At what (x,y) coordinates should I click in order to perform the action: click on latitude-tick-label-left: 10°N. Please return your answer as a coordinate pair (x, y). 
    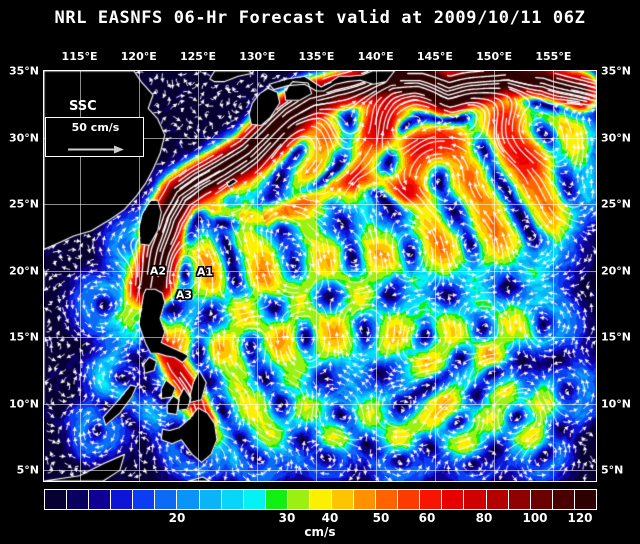
    Looking at the image, I should click on (23, 404).